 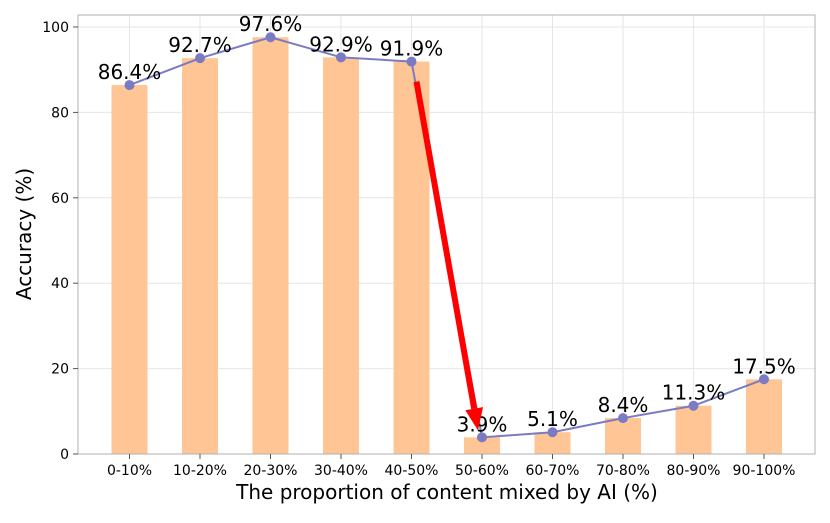 What do you see at coordinates (341, 471) in the screenshot?
I see `x-tick-label: 30-40%` at bounding box center [341, 471].